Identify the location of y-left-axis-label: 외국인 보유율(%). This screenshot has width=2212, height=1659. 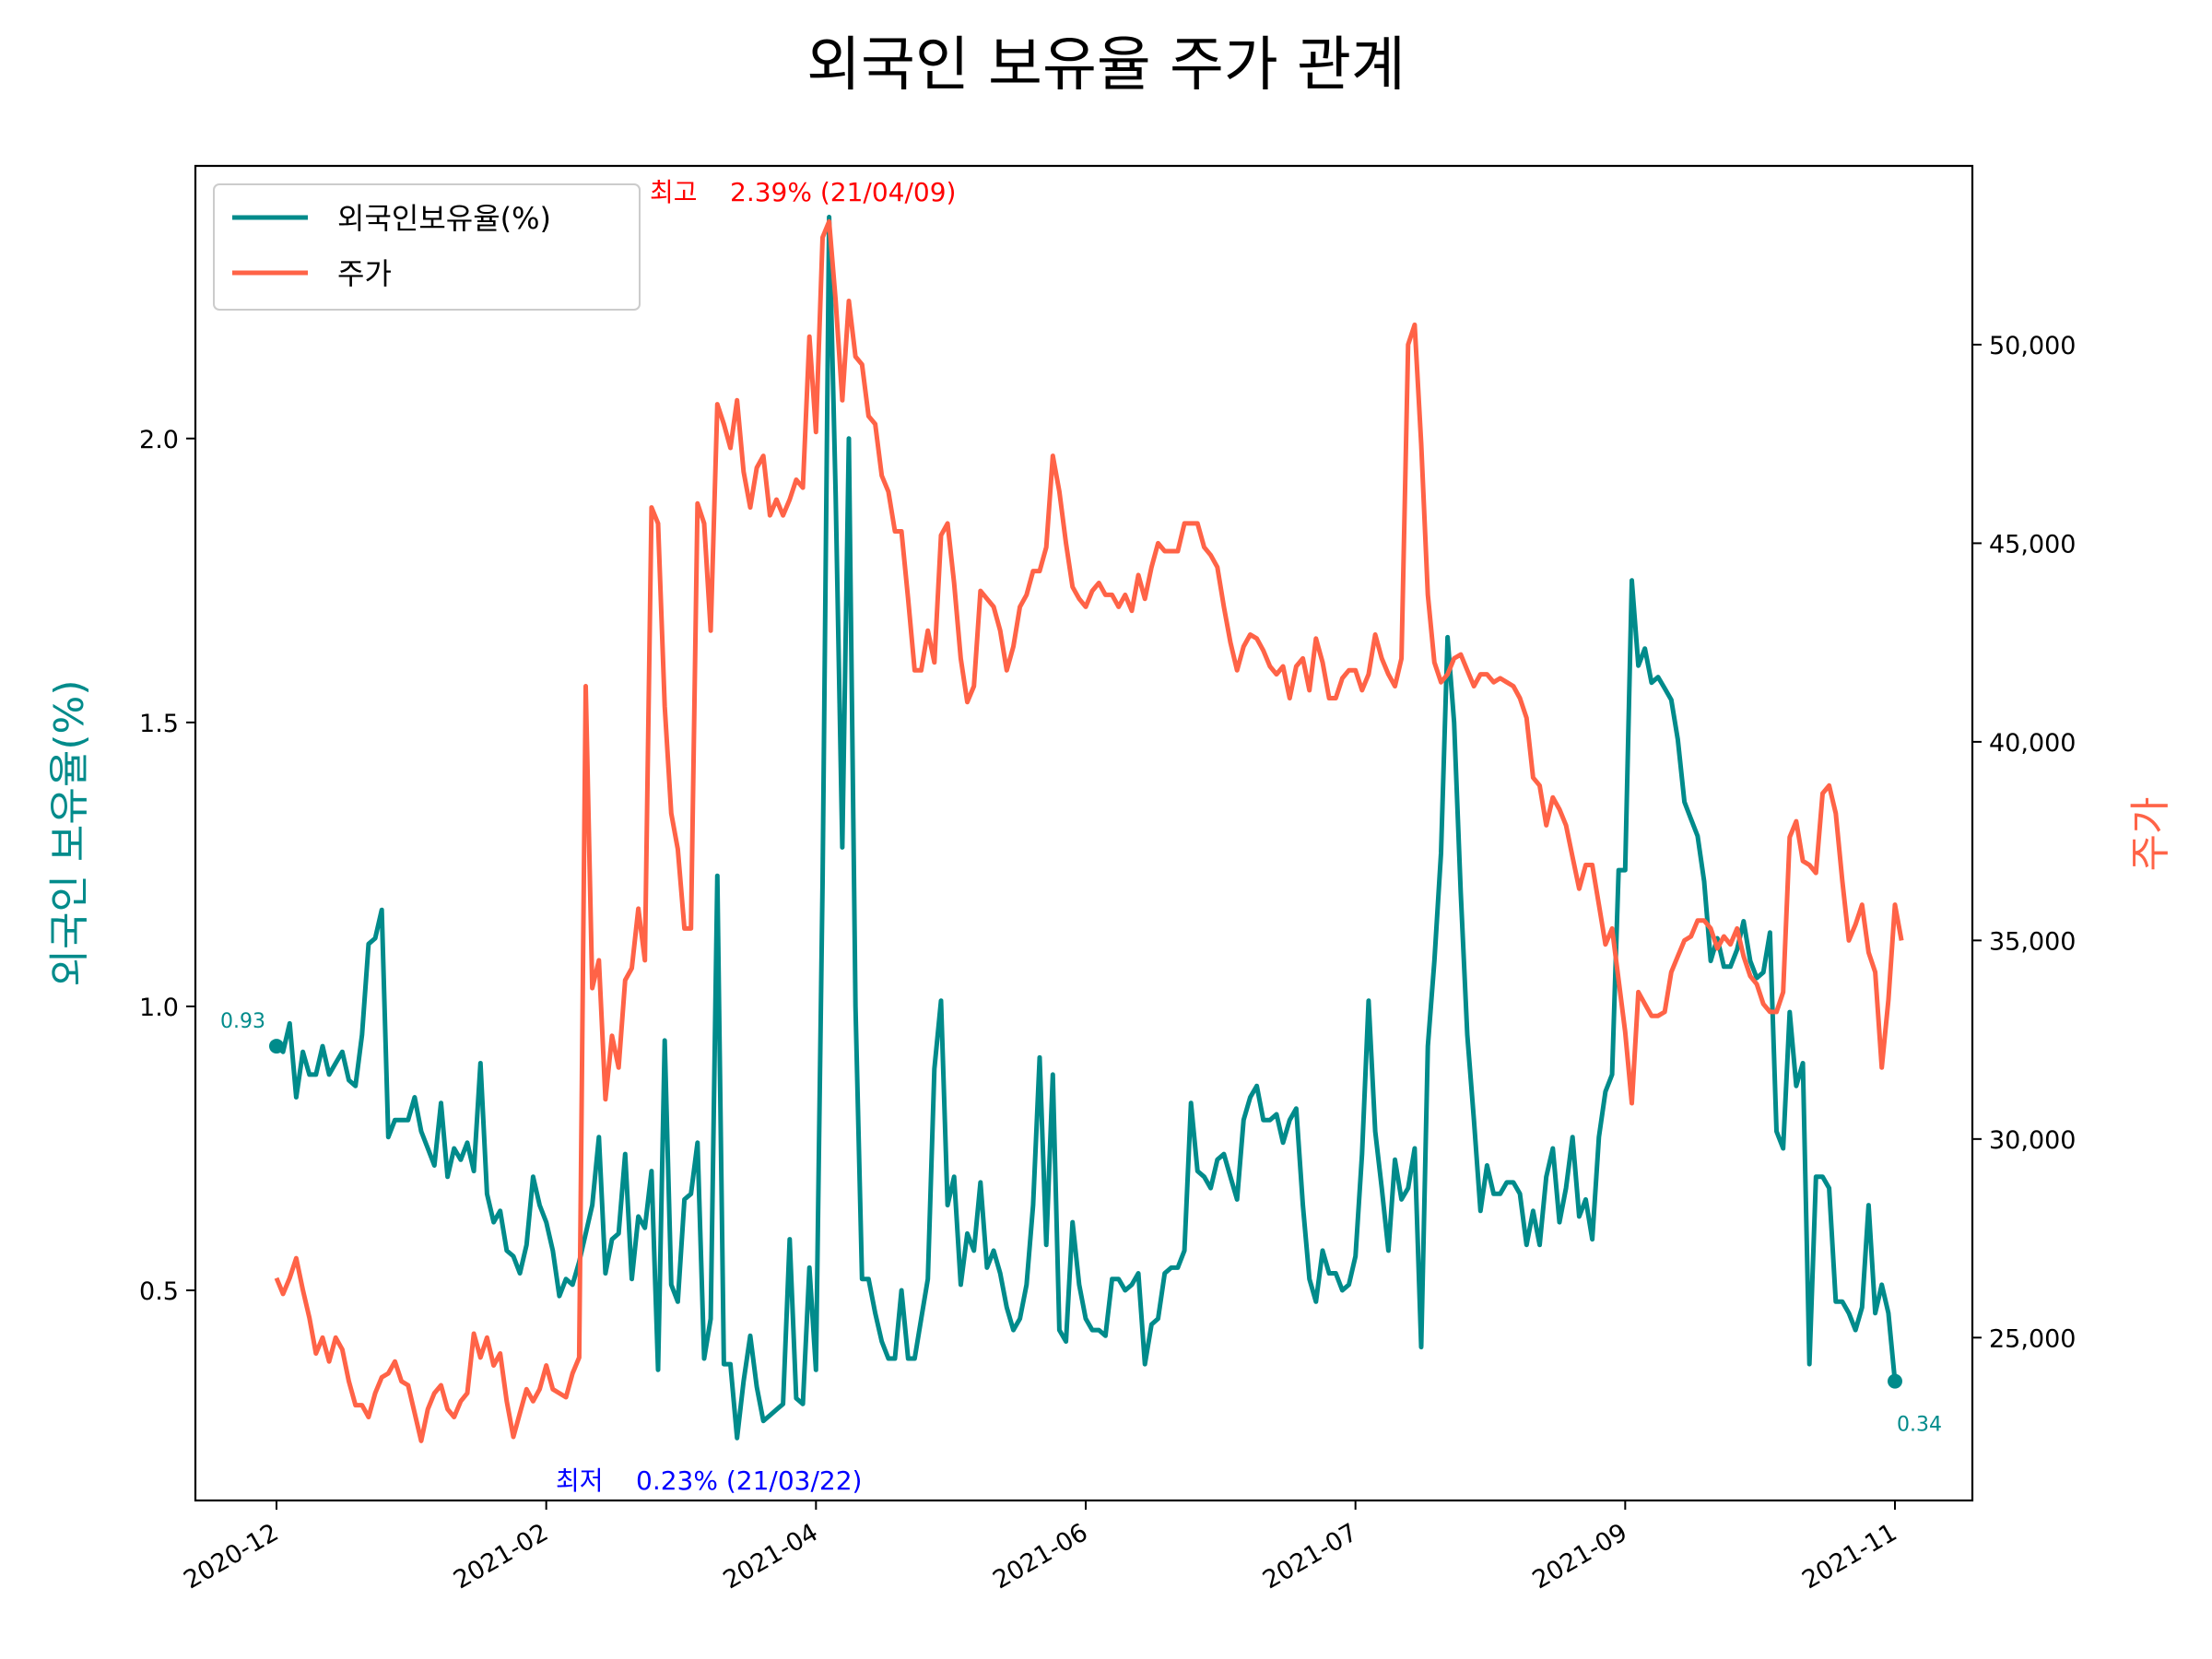
(69, 832).